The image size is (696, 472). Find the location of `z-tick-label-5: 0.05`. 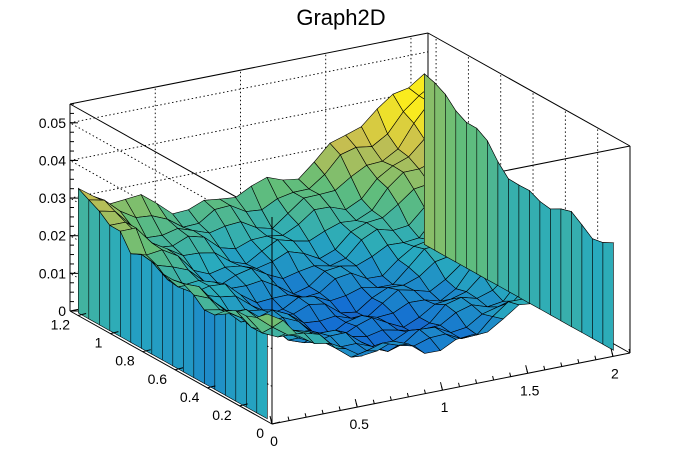

z-tick-label-5: 0.05 is located at coordinates (52, 123).